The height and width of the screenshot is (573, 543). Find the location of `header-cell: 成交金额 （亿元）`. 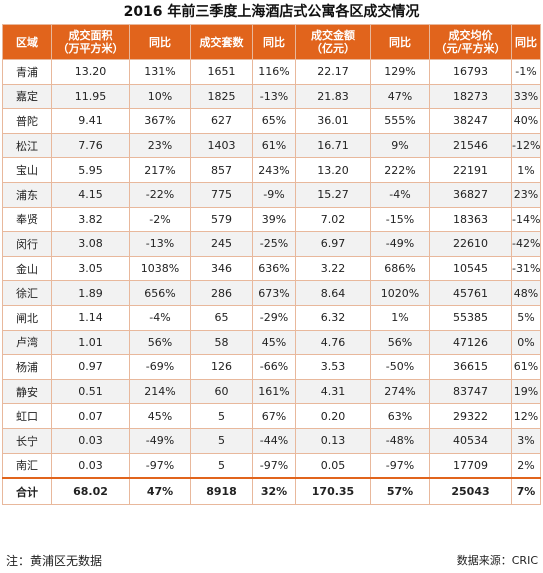

header-cell: 成交金额 （亿元） is located at coordinates (333, 42).